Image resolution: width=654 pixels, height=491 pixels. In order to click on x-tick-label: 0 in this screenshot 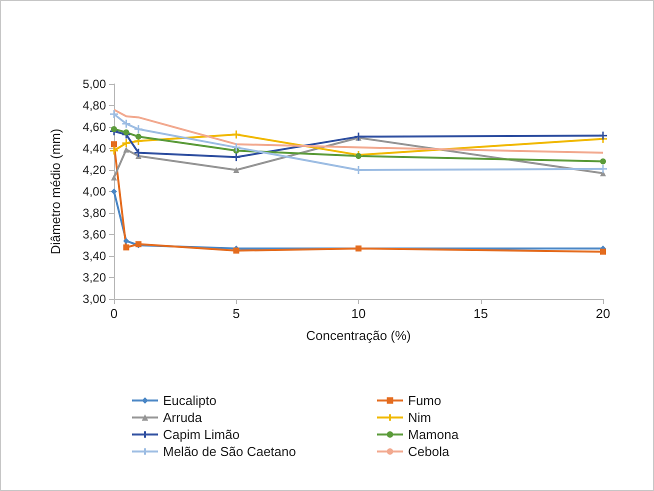, I will do `click(114, 313)`.